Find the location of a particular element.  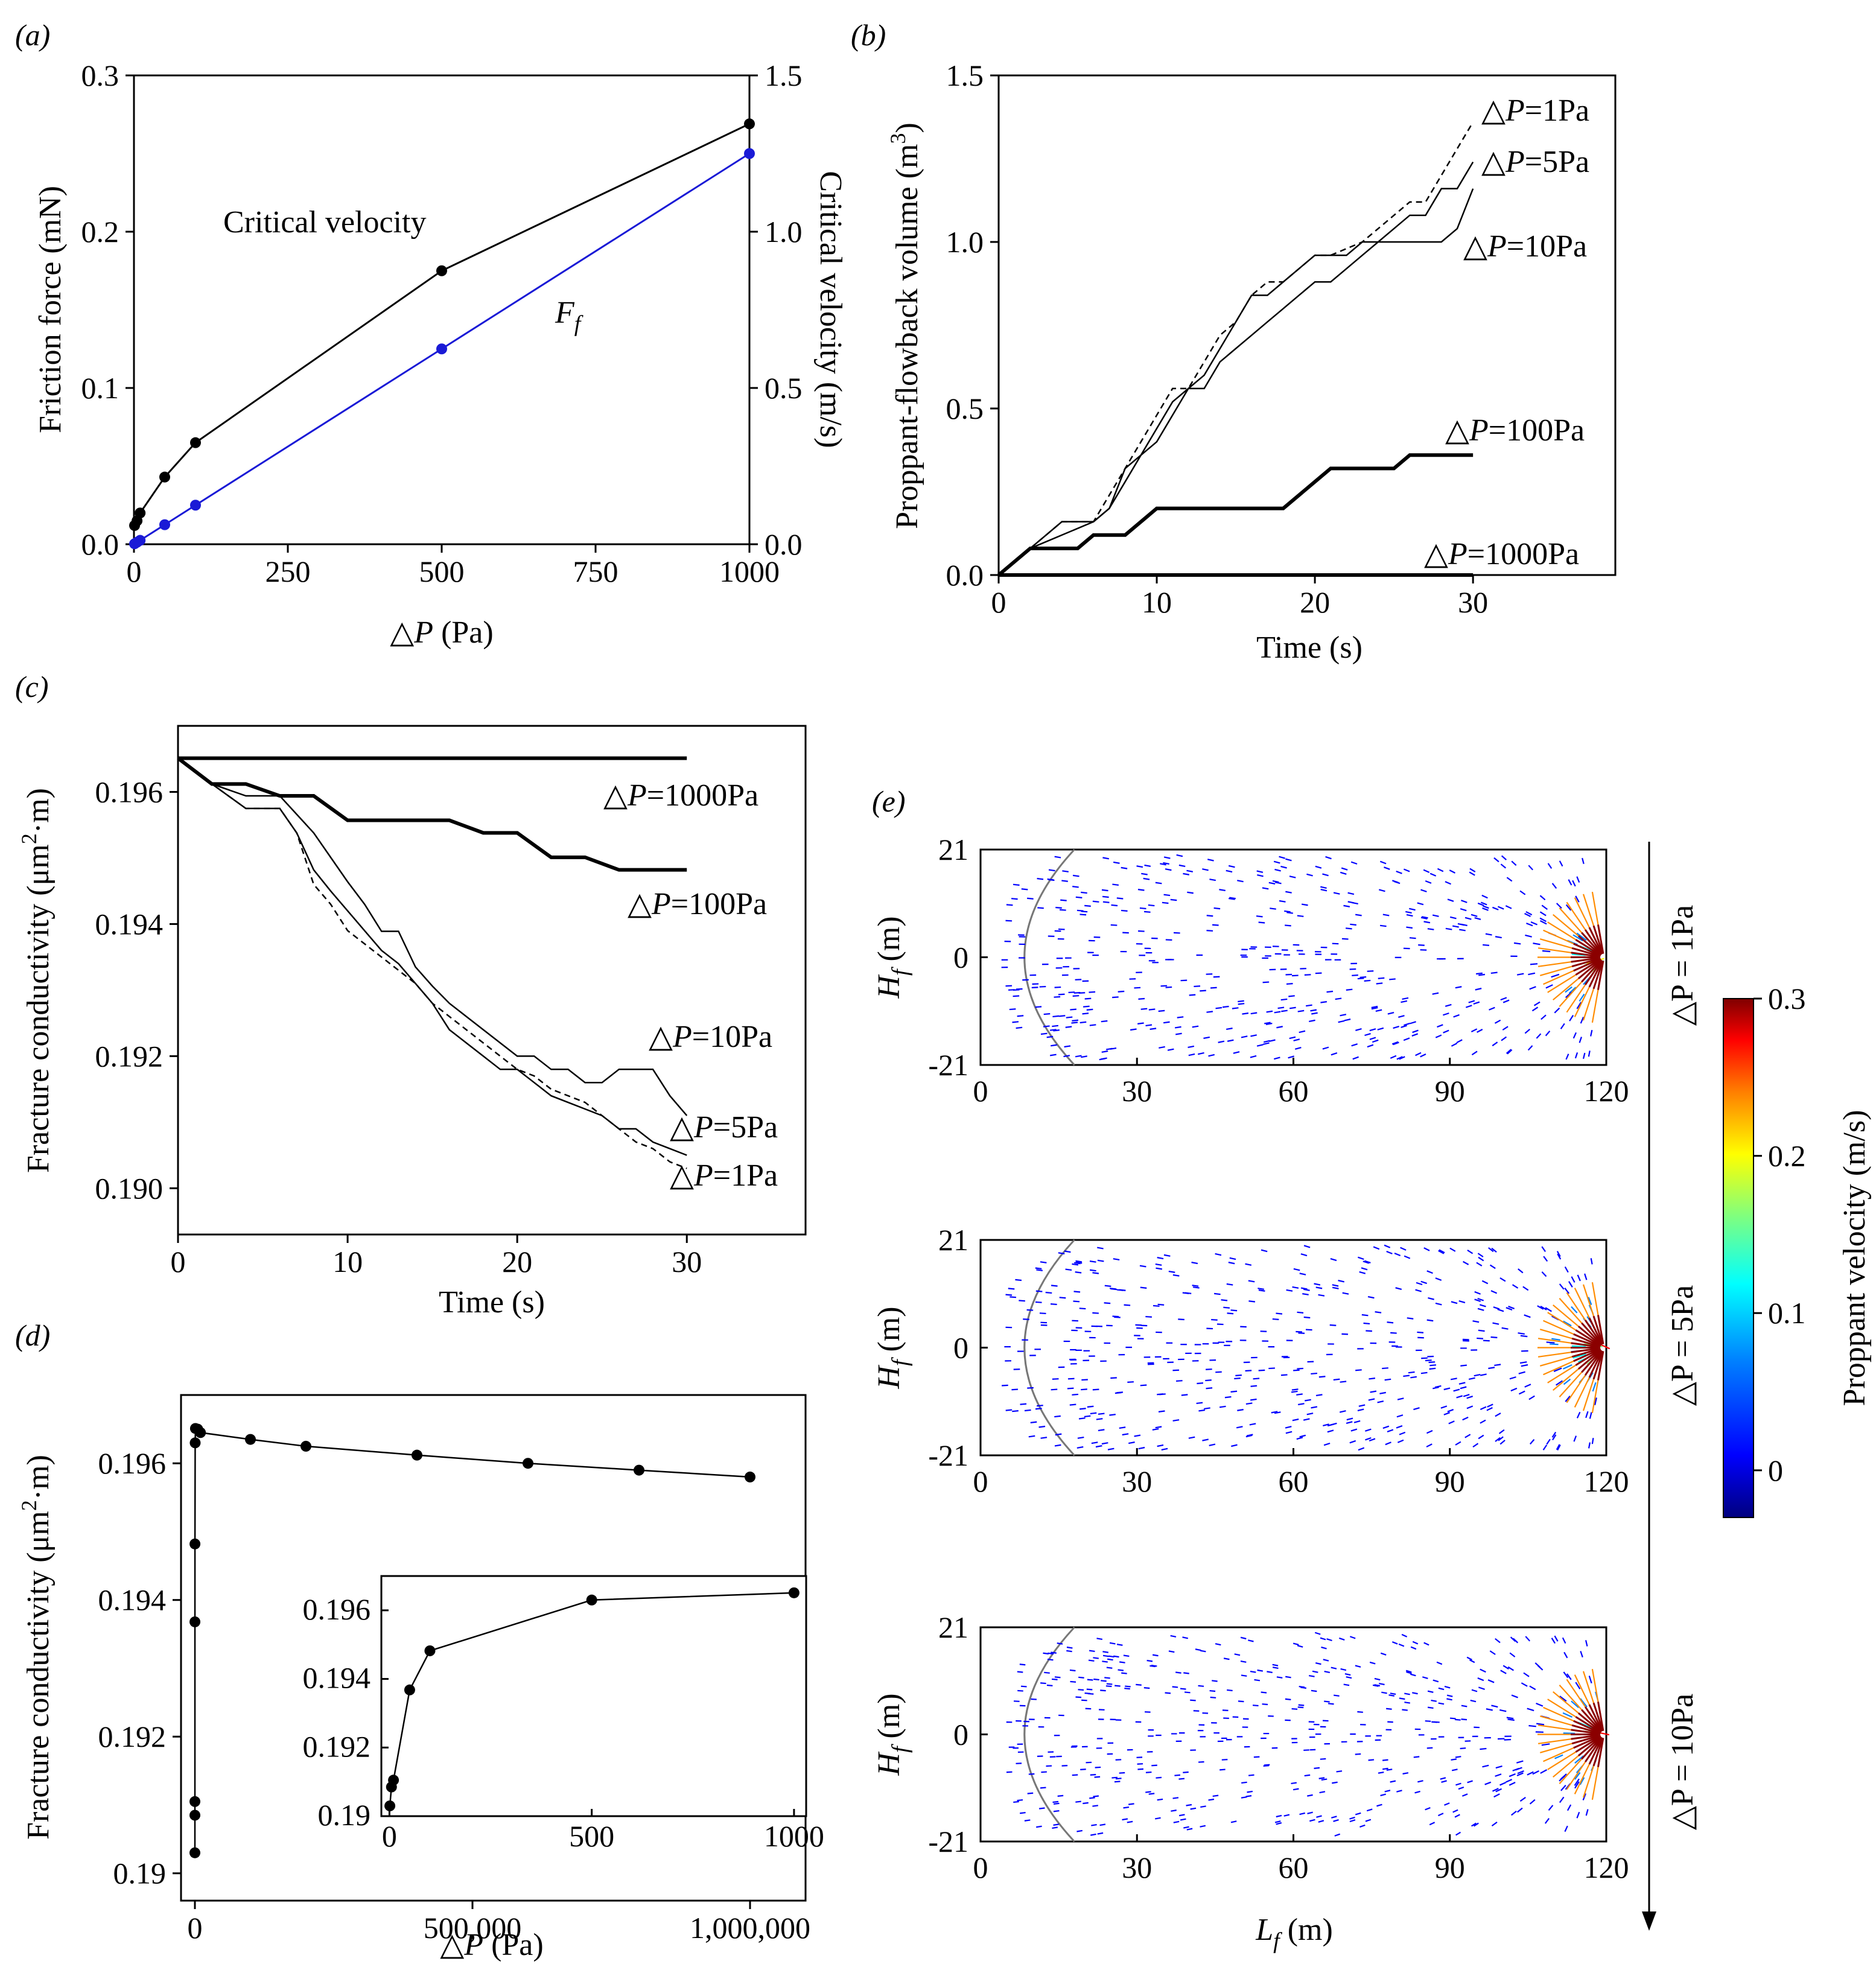

panel-a-xtick-label: 1000 is located at coordinates (749, 571).